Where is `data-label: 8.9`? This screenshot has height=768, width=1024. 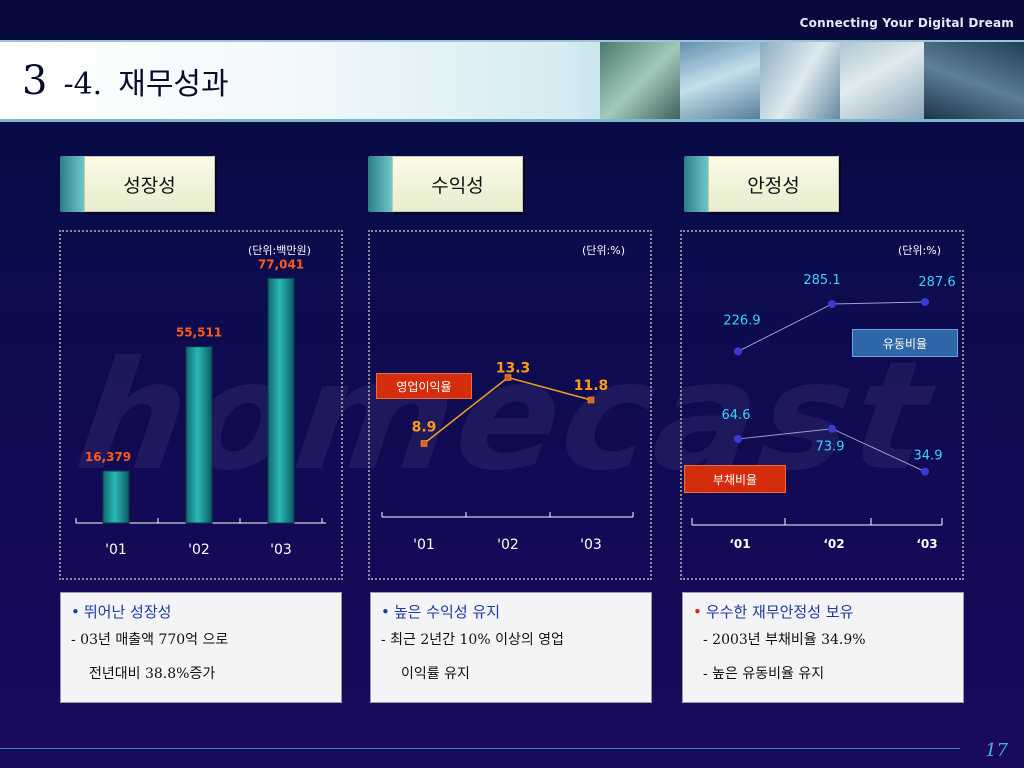
data-label: 8.9 is located at coordinates (424, 428).